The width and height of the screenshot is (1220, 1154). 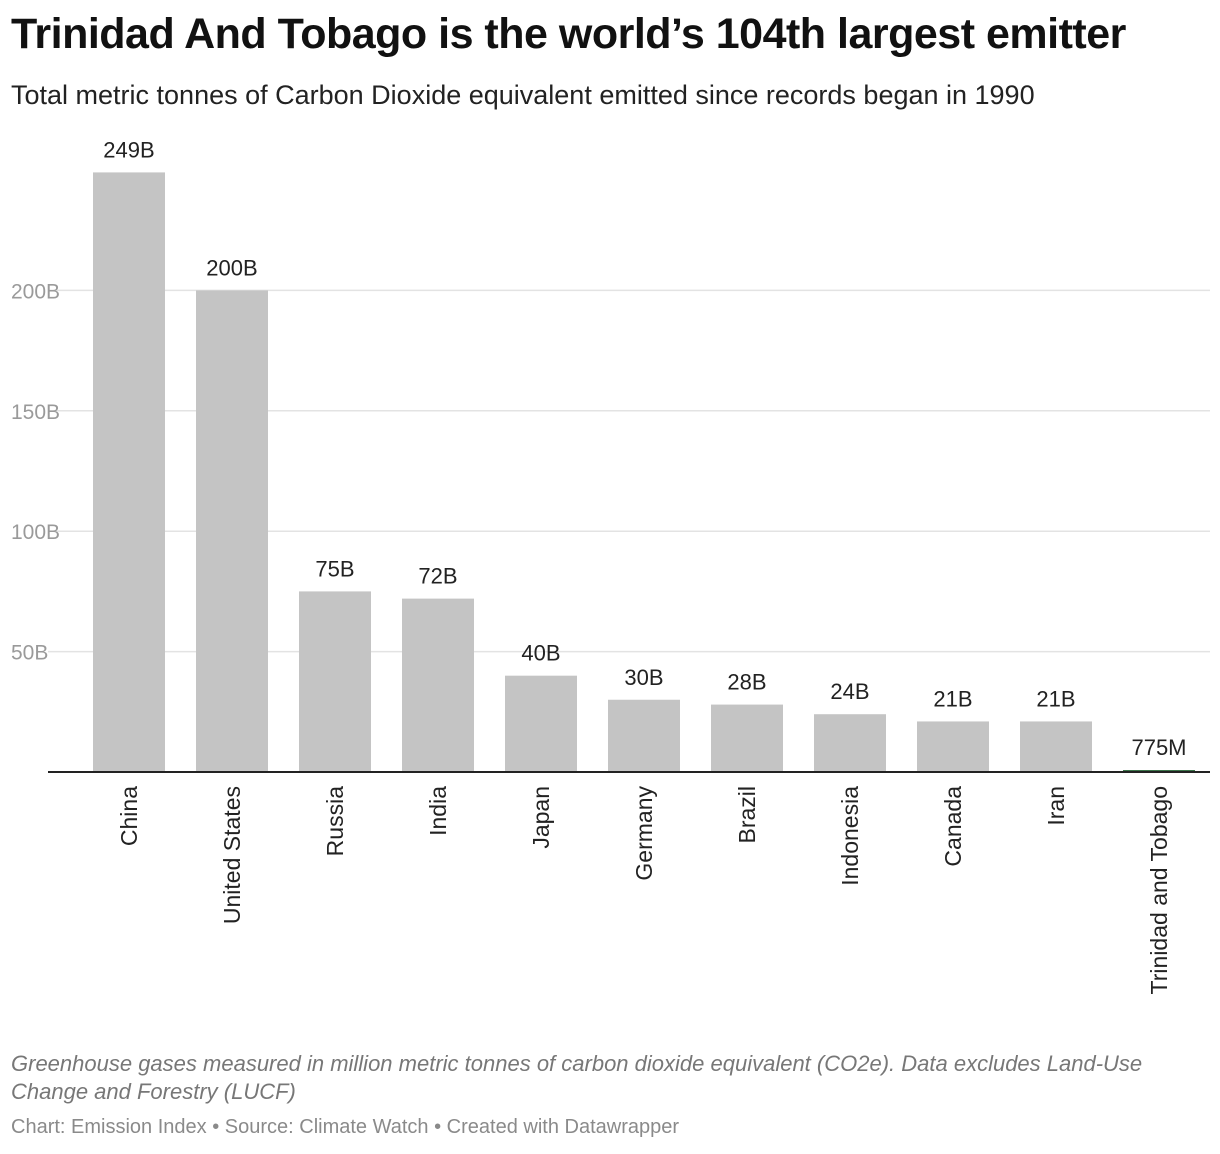 What do you see at coordinates (35, 291) in the screenshot?
I see `y-tick-label: 200B` at bounding box center [35, 291].